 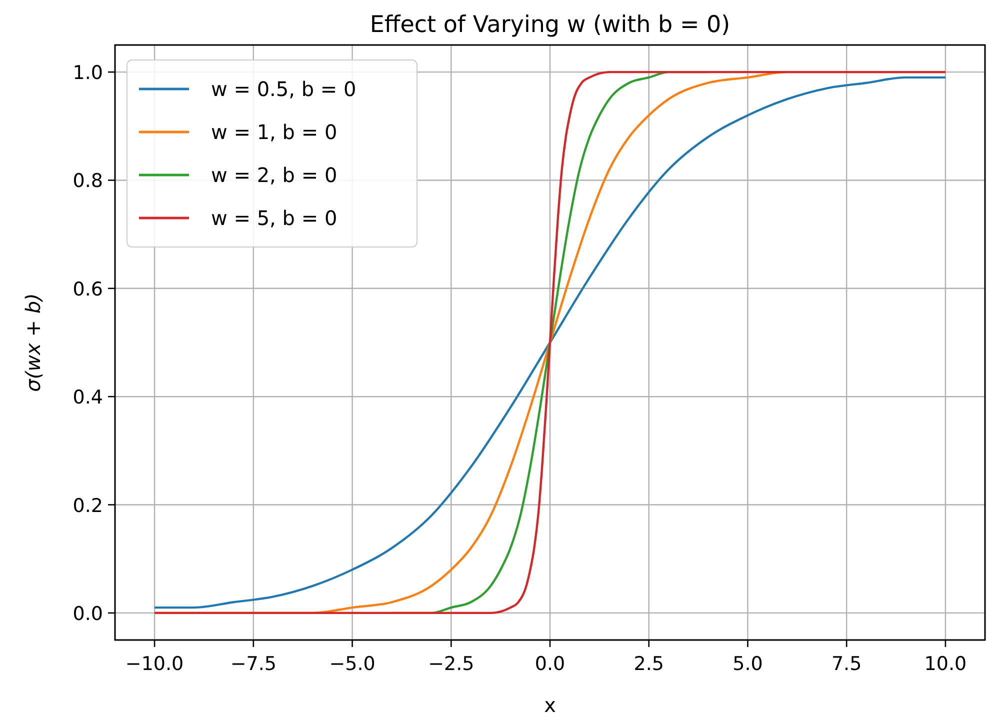 I want to click on y-tick-label: 0.2, so click(x=87, y=505).